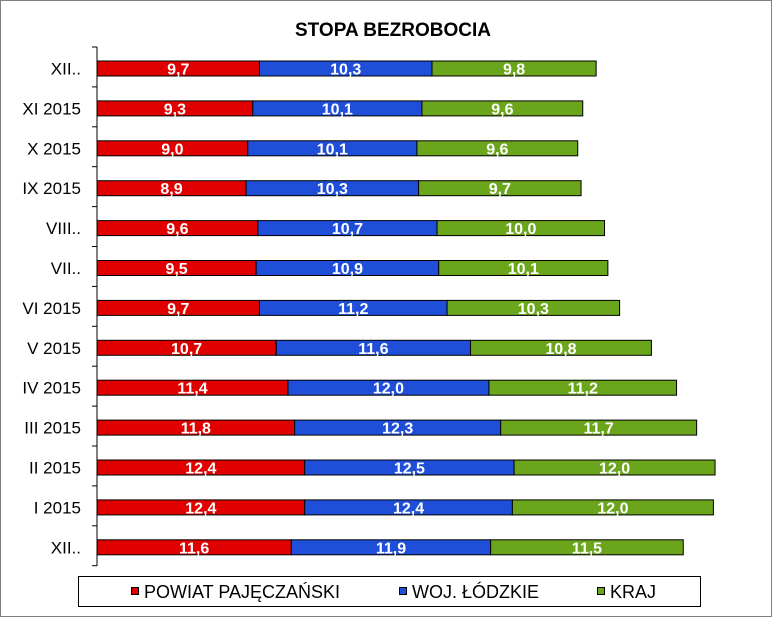 The width and height of the screenshot is (772, 617). Describe the element at coordinates (63, 228) in the screenshot. I see `category-label: VIII..` at that location.